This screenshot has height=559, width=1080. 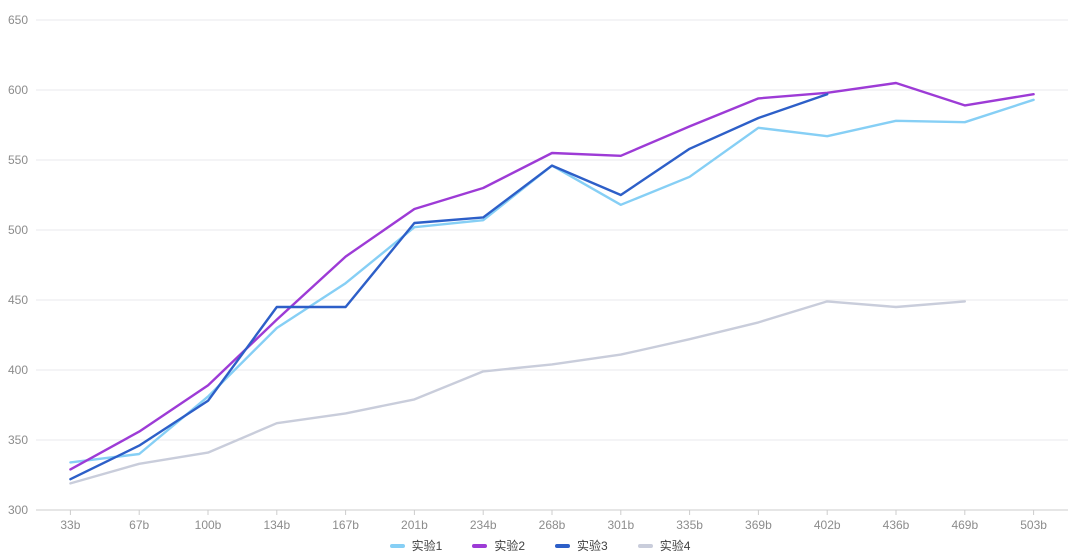 I want to click on x-axis-label: 369b, so click(x=758, y=525).